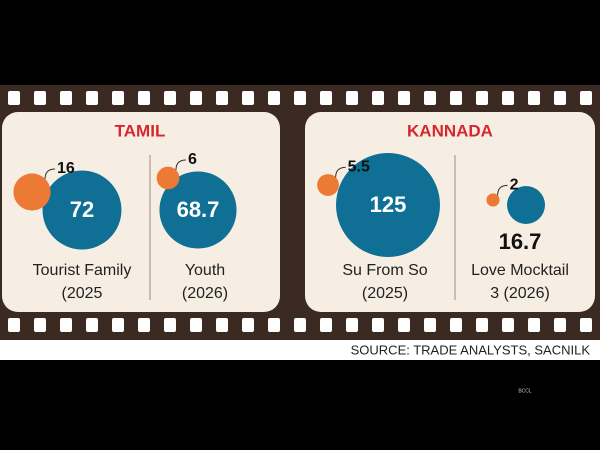 The height and width of the screenshot is (450, 600). Describe the element at coordinates (450, 130) in the screenshot. I see `panel-title: KANNADA` at that location.